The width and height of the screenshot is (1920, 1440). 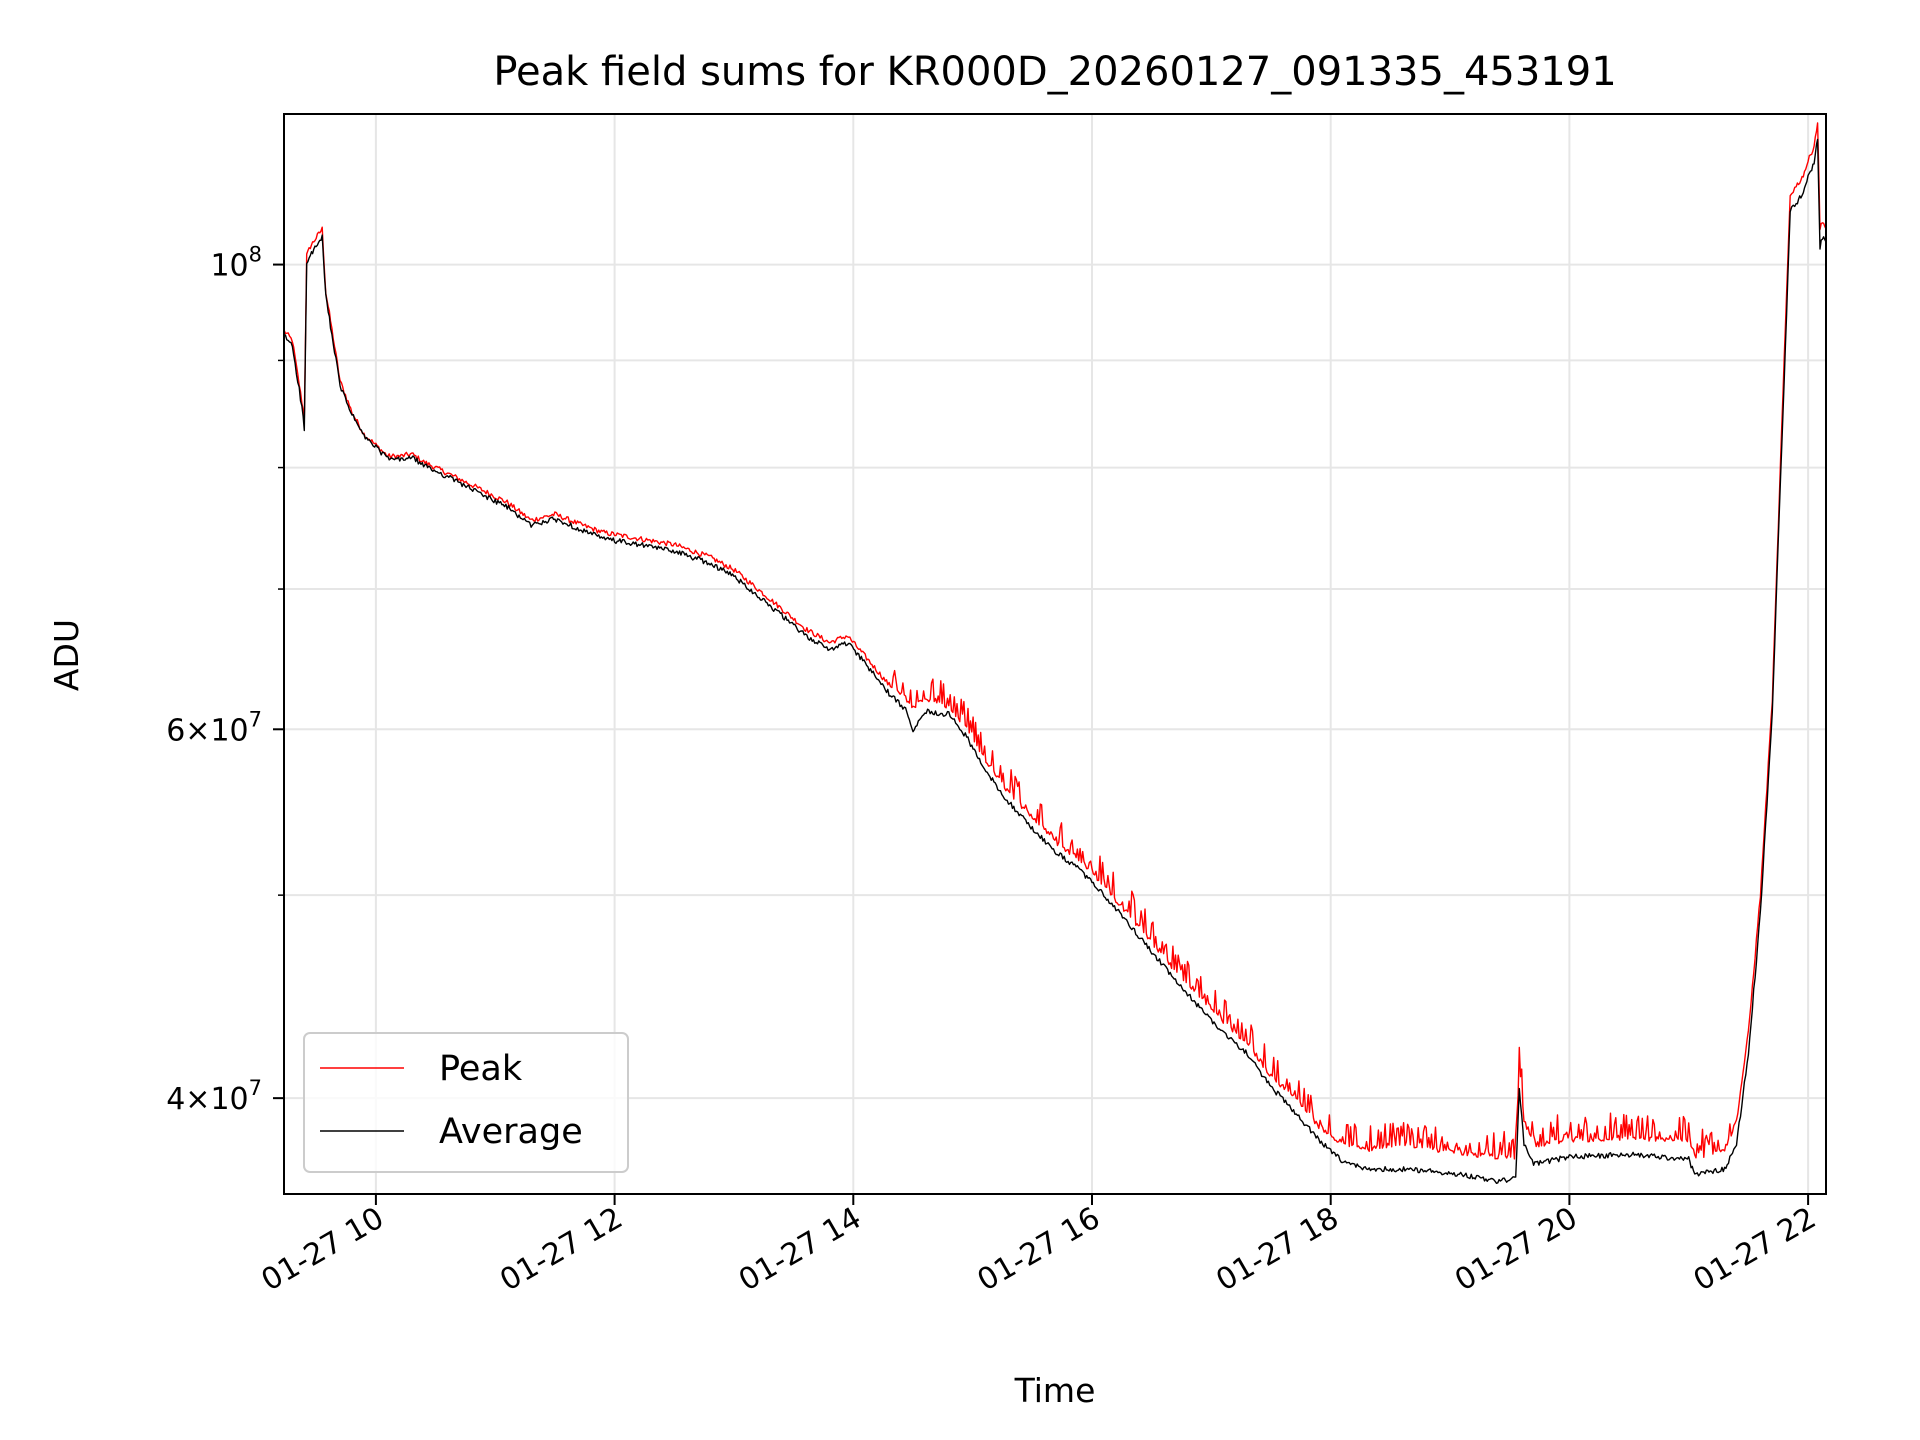 I want to click on y-tick-label: 6×10⁷, so click(x=214, y=727).